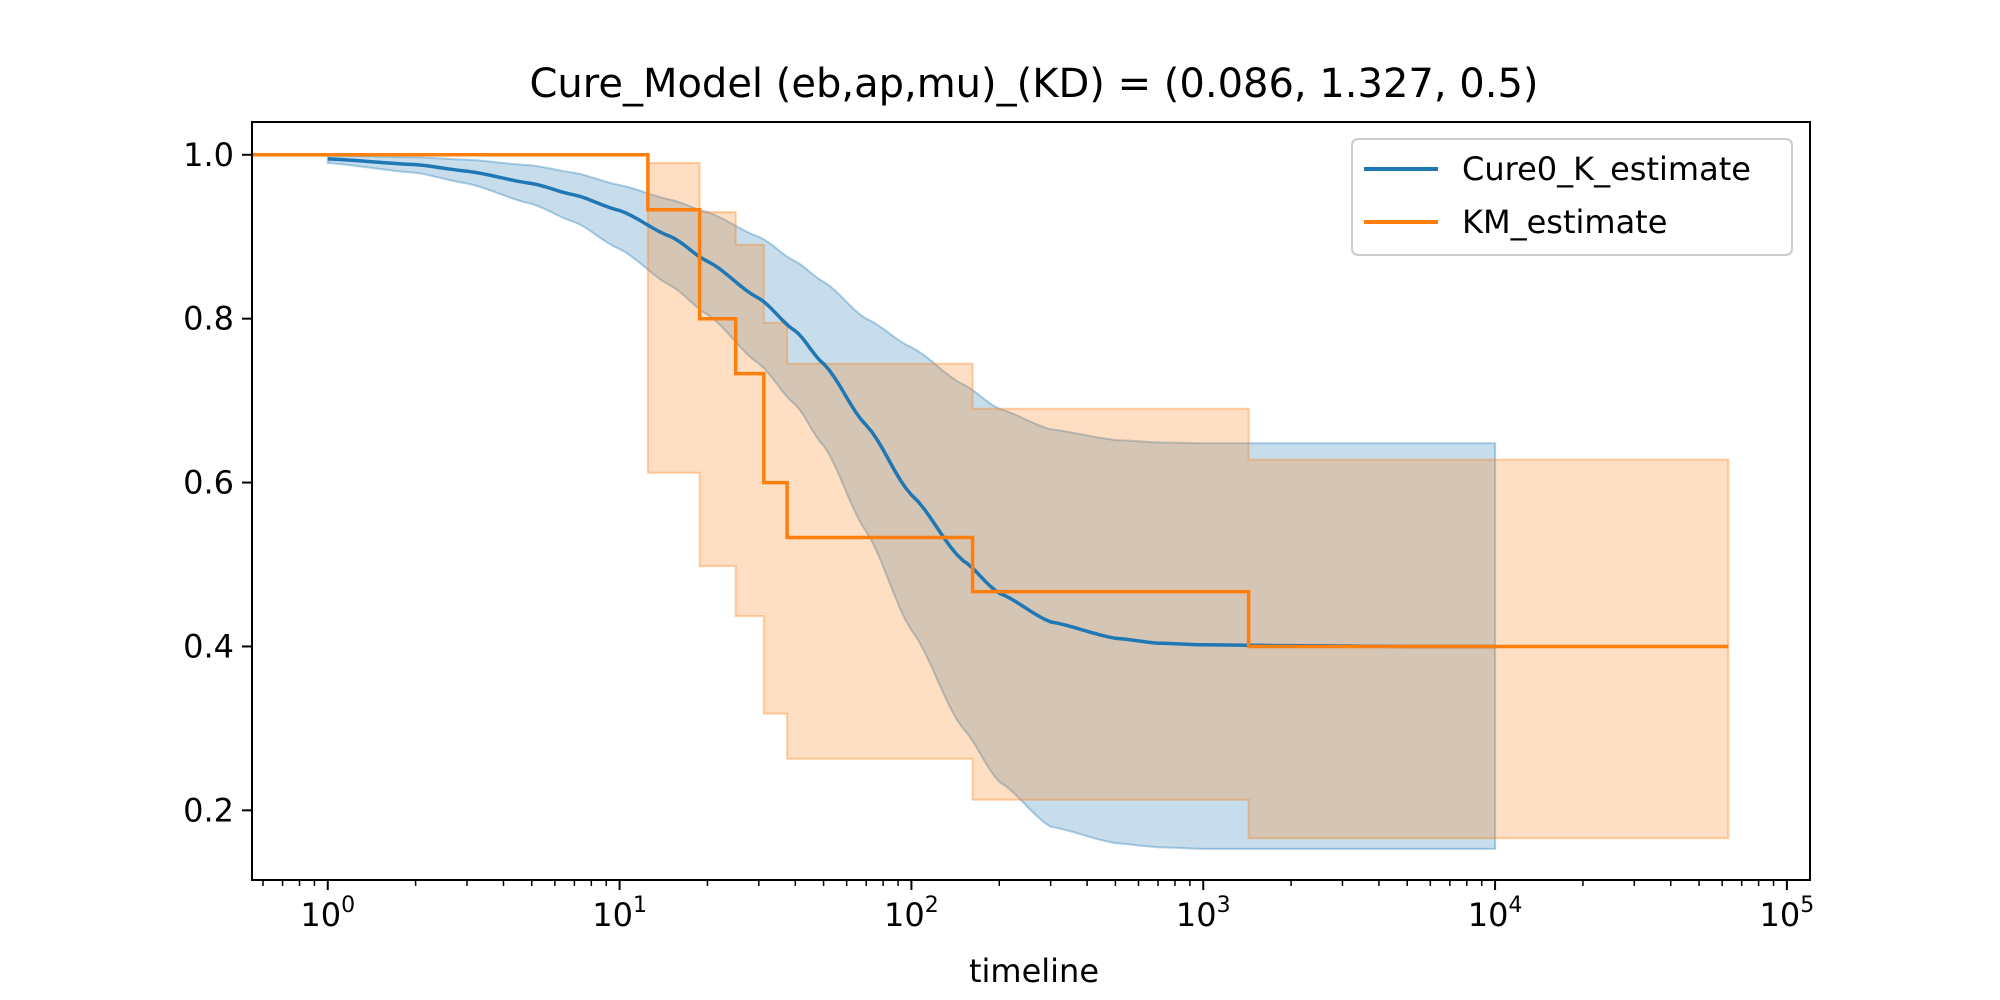 The height and width of the screenshot is (1000, 2000). I want to click on x-tick-label: 10², so click(911, 913).